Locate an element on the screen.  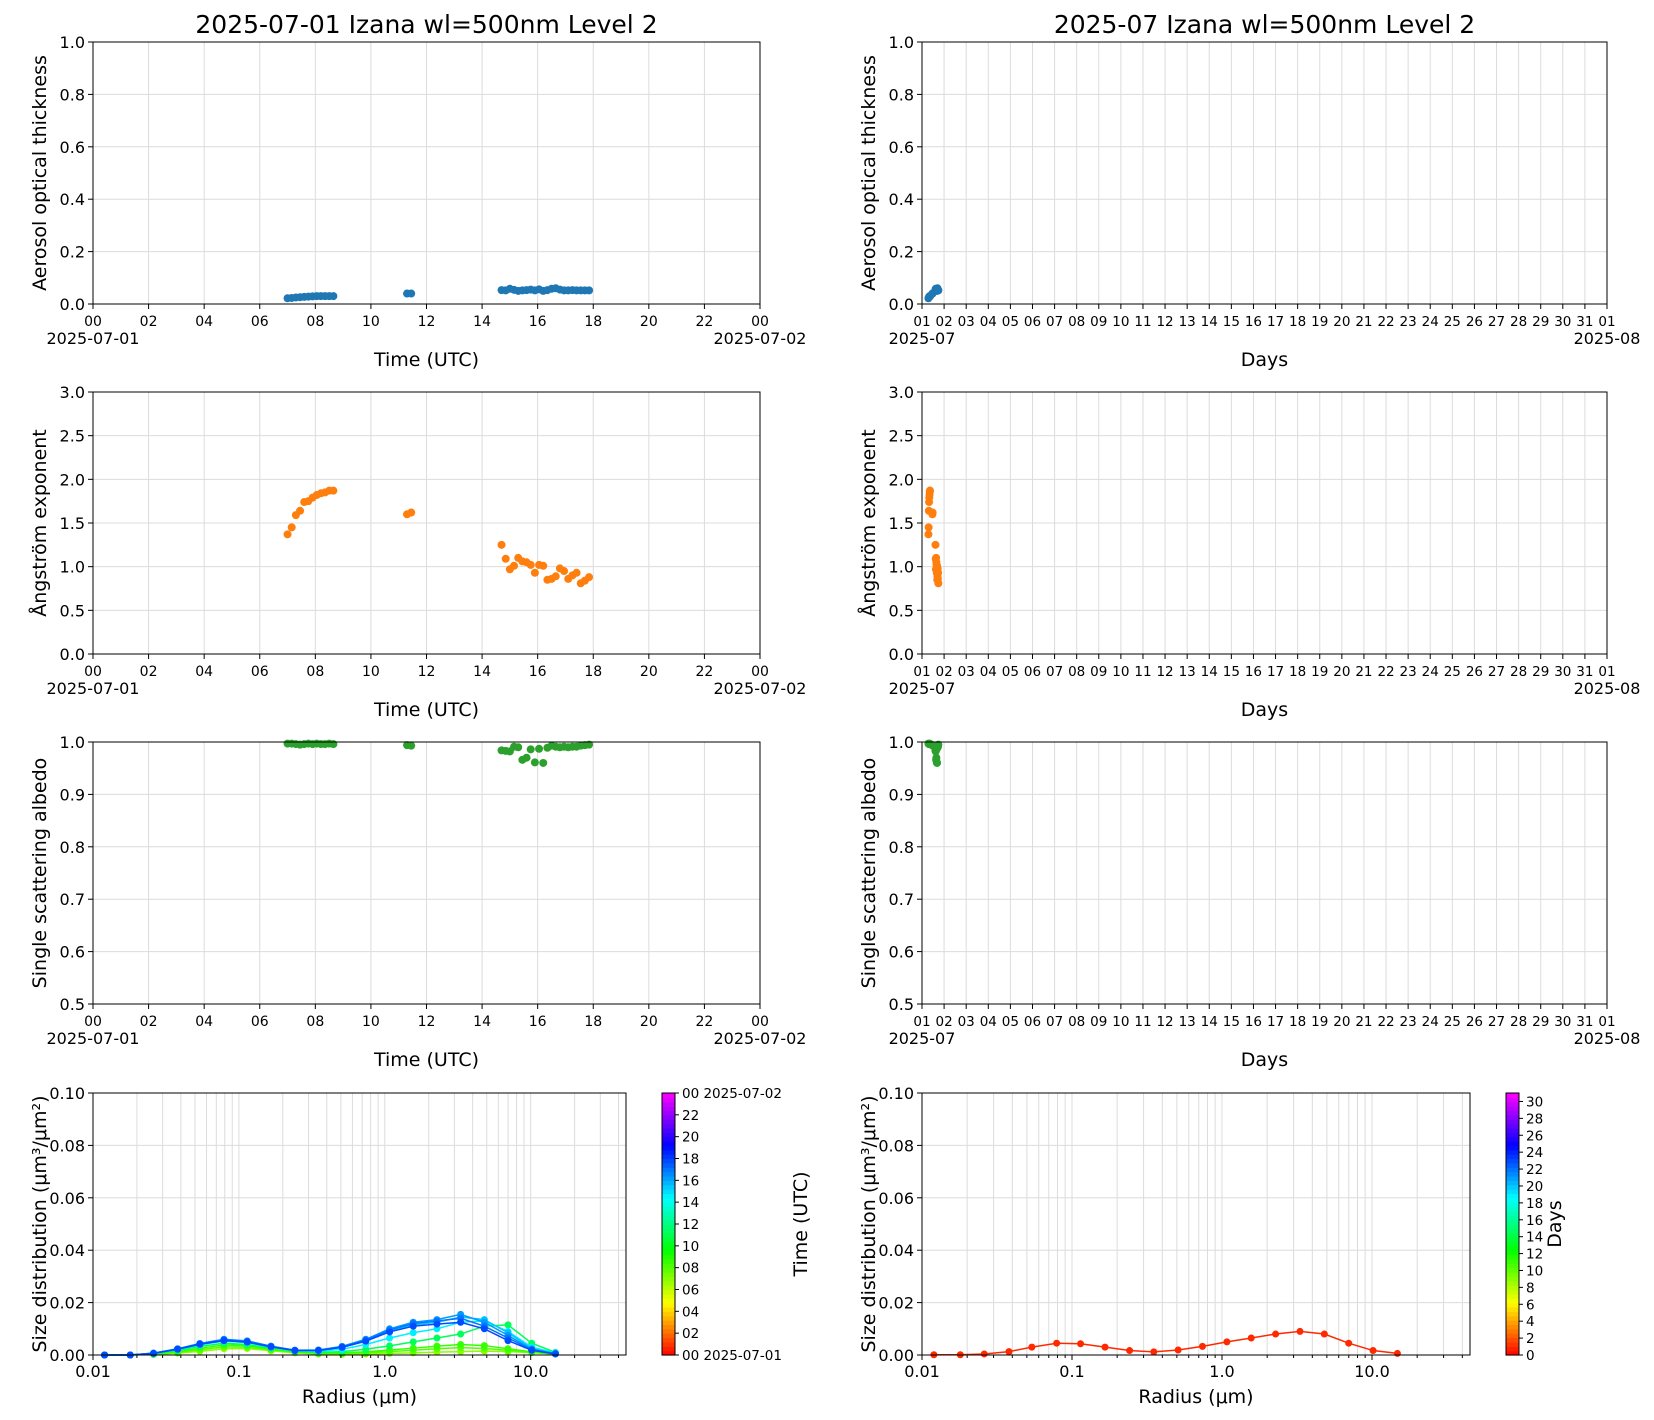
y-tick-label: 0.8 is located at coordinates (72, 847).